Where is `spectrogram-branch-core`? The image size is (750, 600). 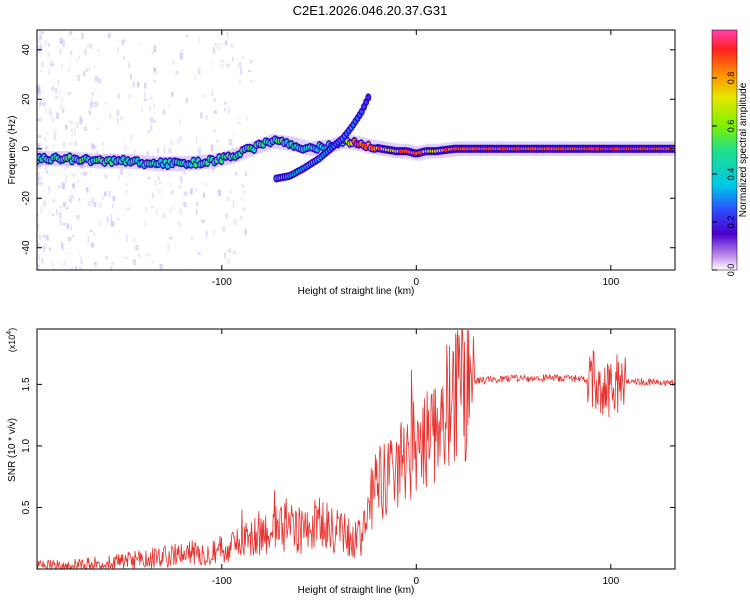
spectrogram-branch-core is located at coordinates (368, 97).